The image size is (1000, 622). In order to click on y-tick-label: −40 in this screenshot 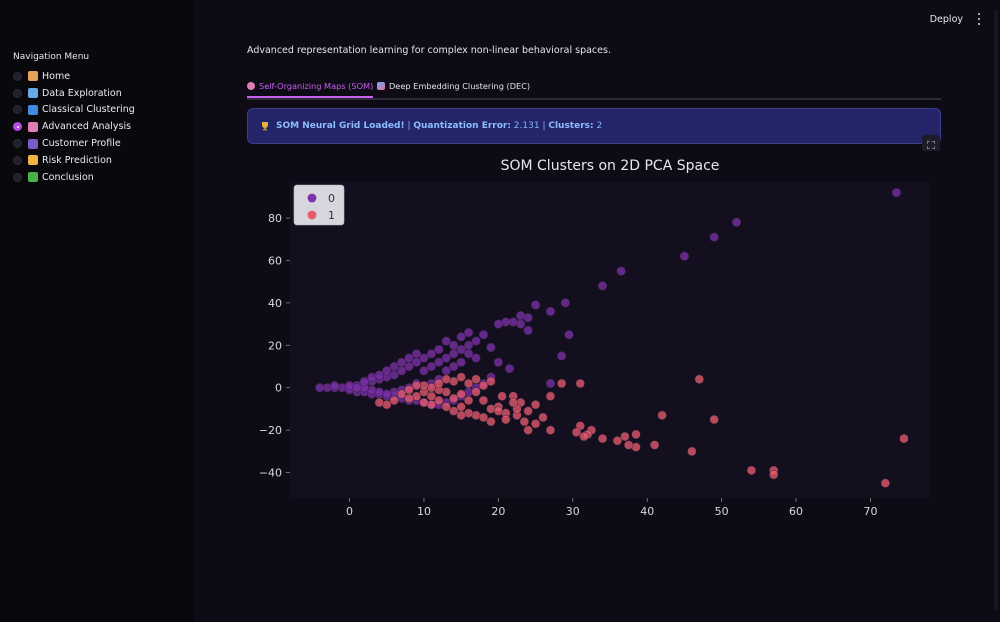, I will do `click(270, 473)`.